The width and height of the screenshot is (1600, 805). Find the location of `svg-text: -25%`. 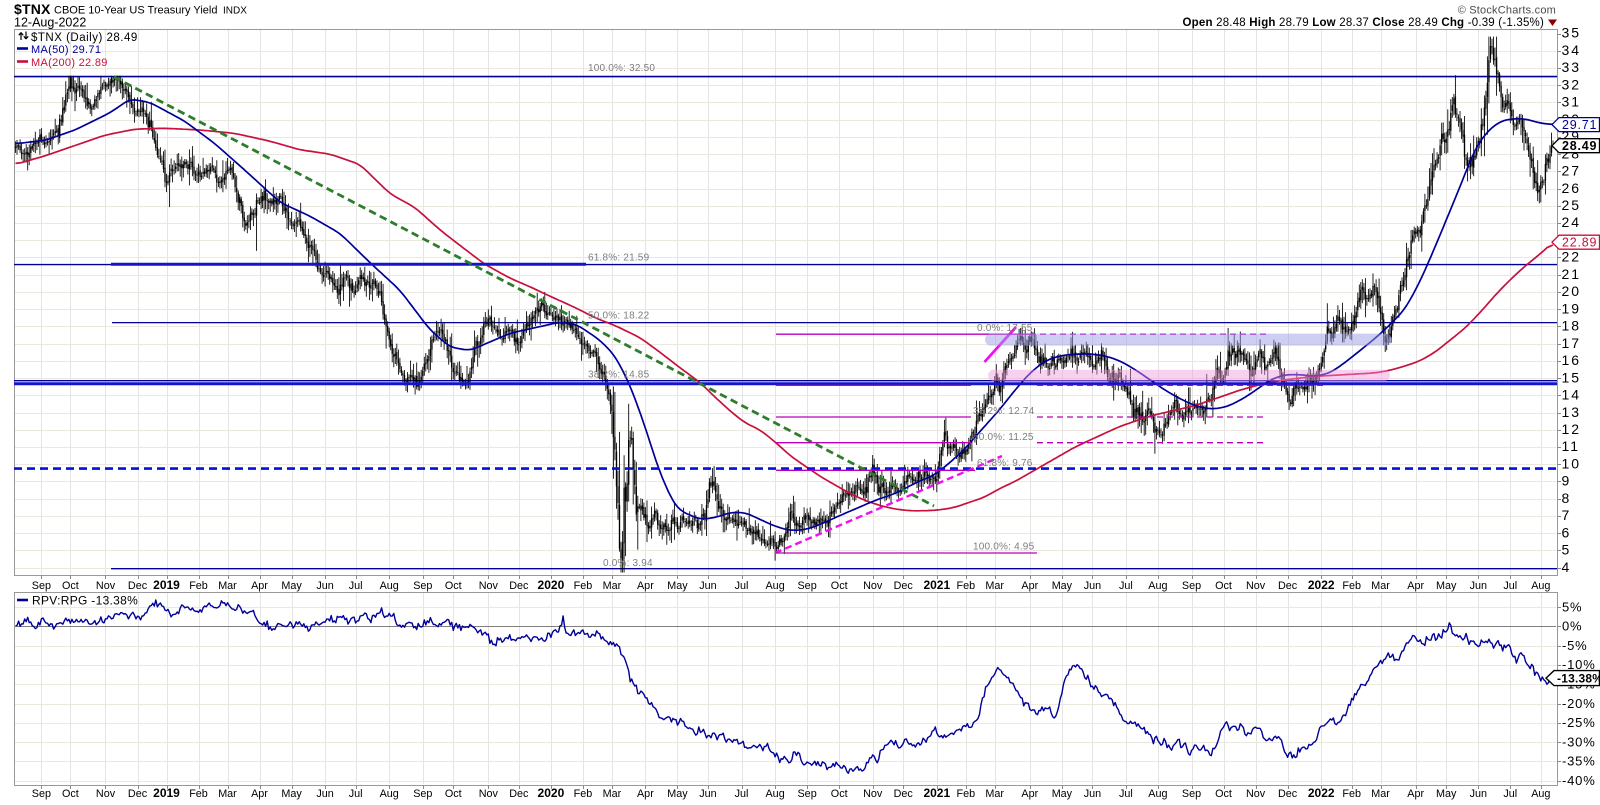

svg-text: -25% is located at coordinates (1579, 722).